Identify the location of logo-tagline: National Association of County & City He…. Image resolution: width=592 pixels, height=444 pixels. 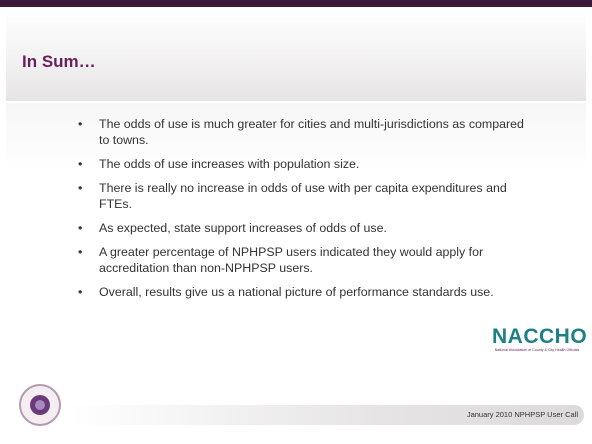
(537, 350).